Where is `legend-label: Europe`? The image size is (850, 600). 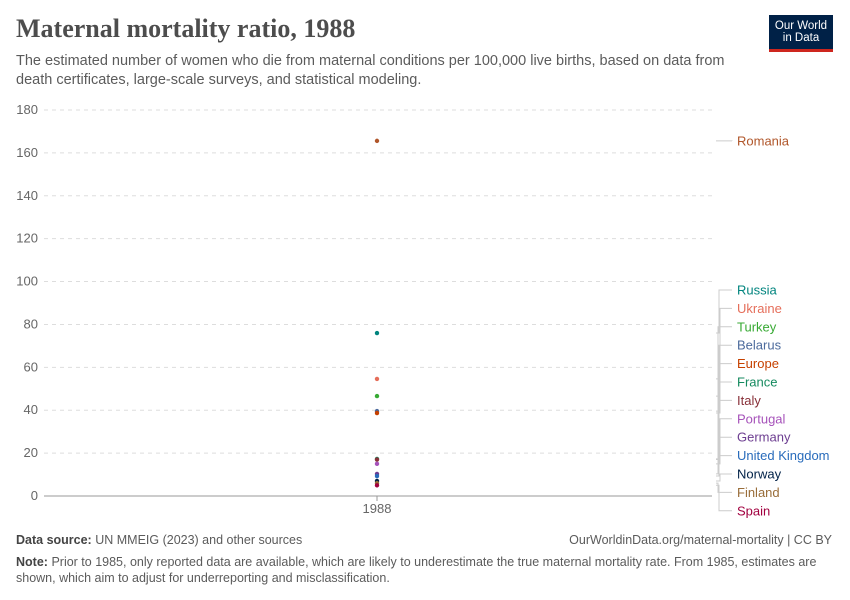 legend-label: Europe is located at coordinates (758, 363).